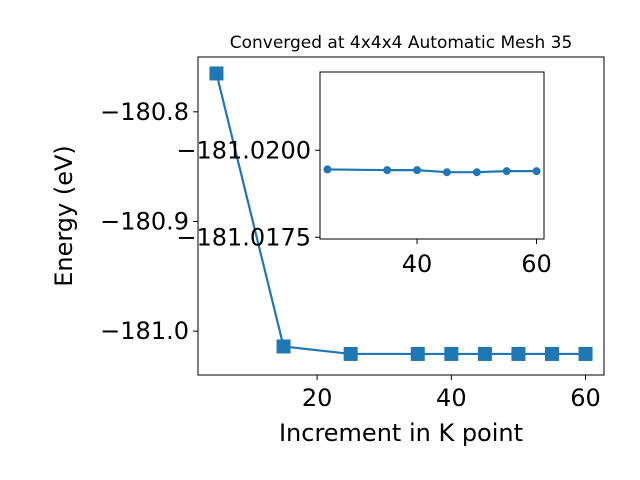  Describe the element at coordinates (144, 221) in the screenshot. I see `main-y-tick-label: −180.9` at that location.